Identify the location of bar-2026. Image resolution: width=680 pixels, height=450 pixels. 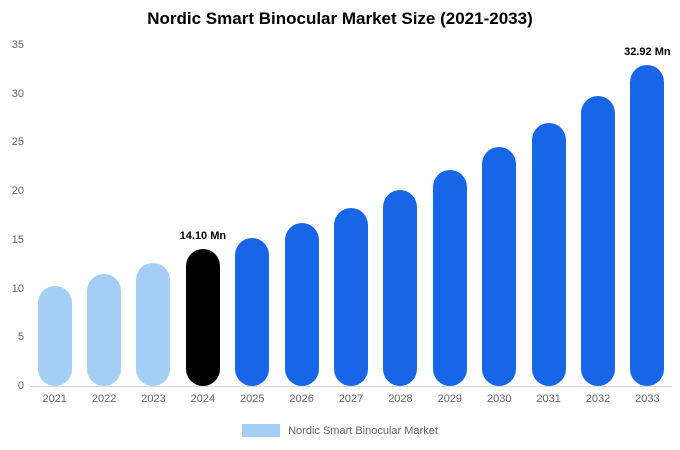
(301, 304).